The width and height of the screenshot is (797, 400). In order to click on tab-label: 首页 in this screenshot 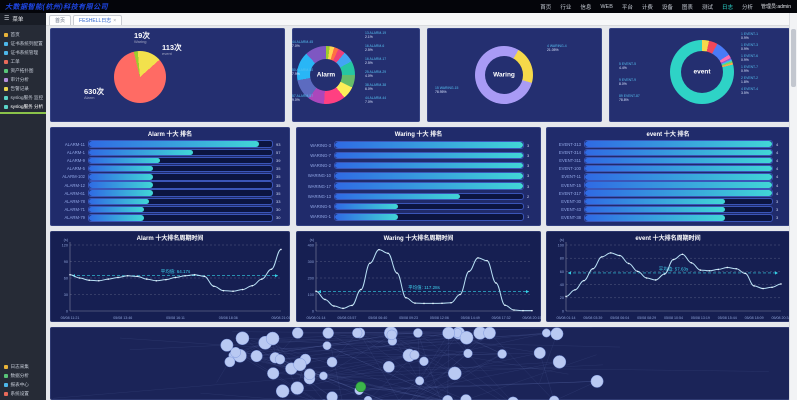, I will do `click(60, 21)`.